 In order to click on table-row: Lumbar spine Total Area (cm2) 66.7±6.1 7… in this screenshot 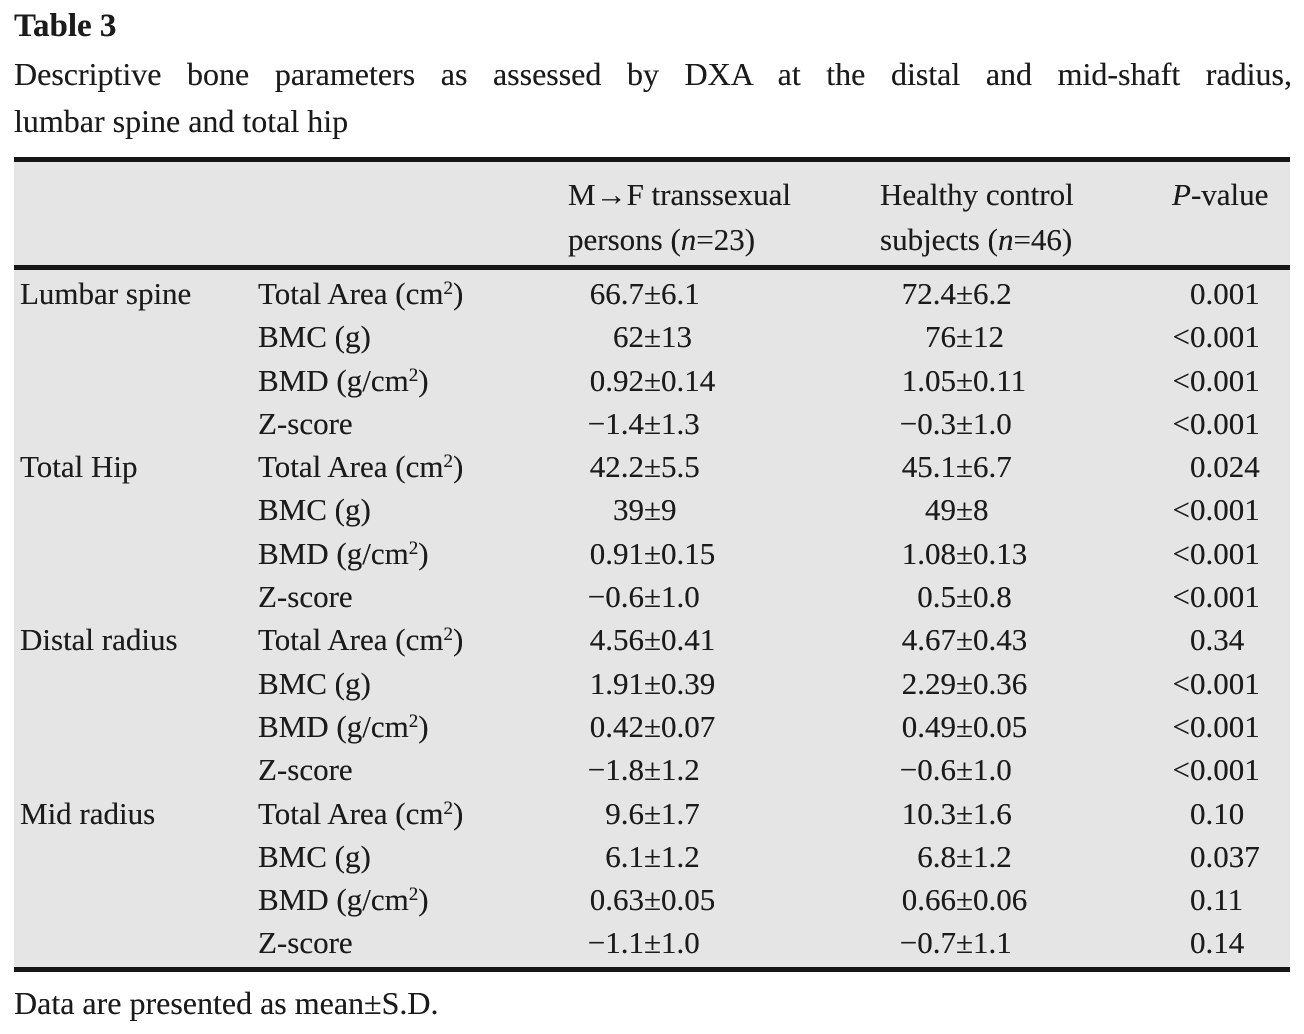, I will do `click(652, 293)`.